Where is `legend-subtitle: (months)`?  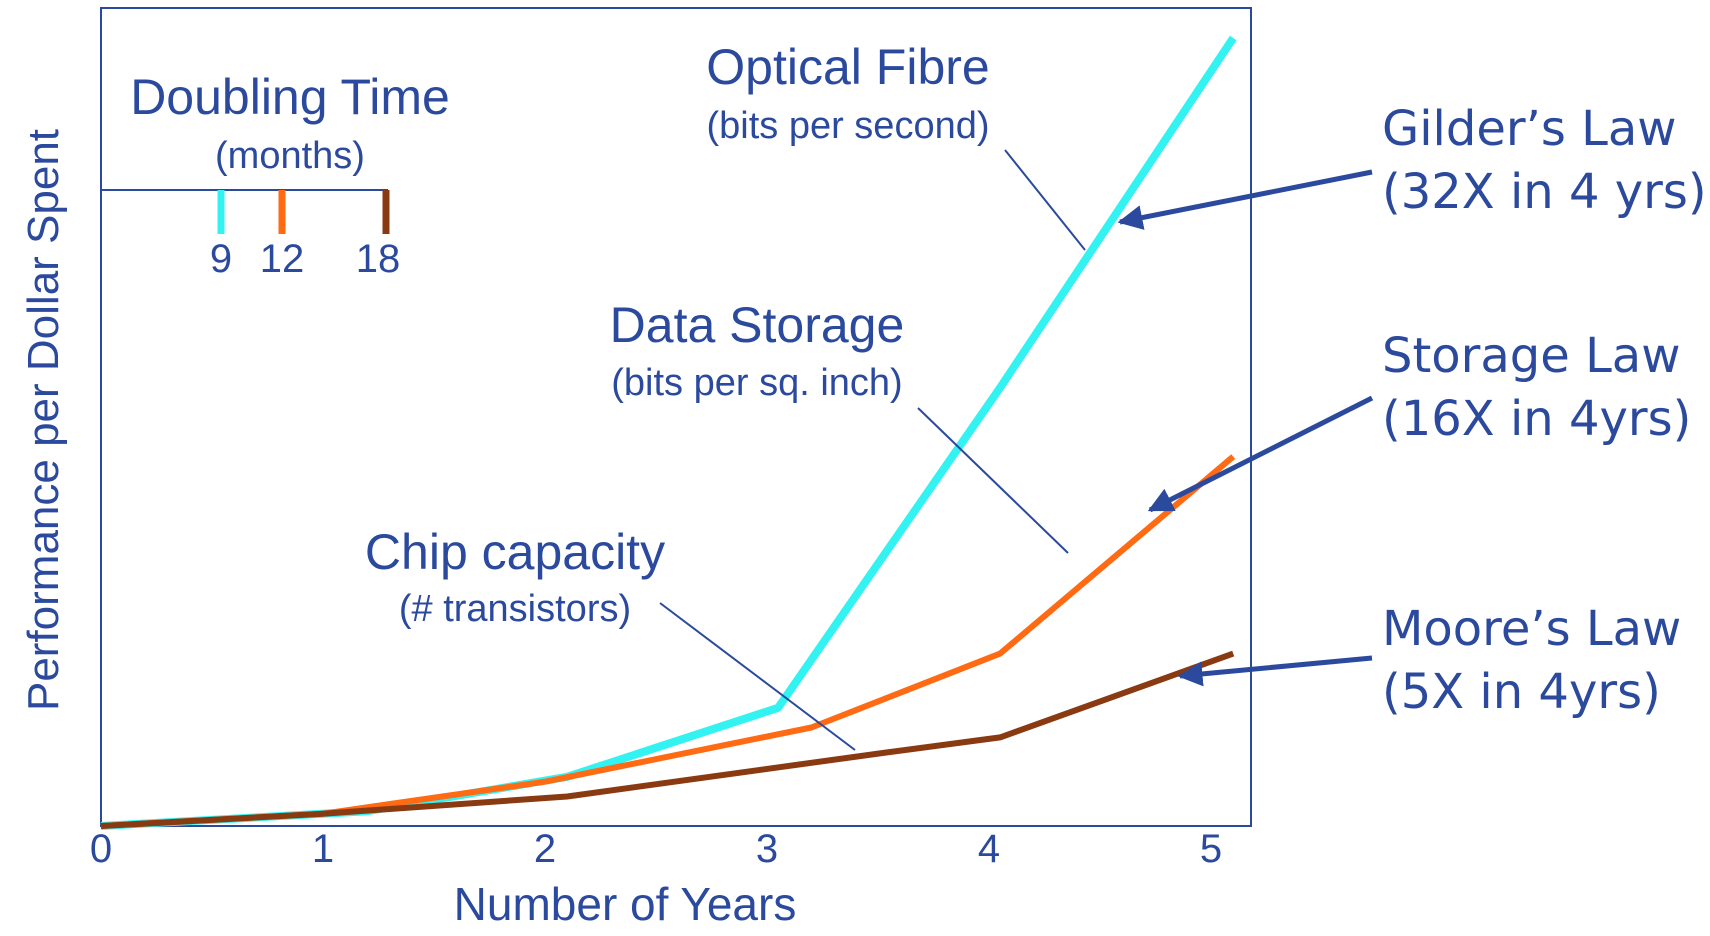 legend-subtitle: (months) is located at coordinates (290, 156).